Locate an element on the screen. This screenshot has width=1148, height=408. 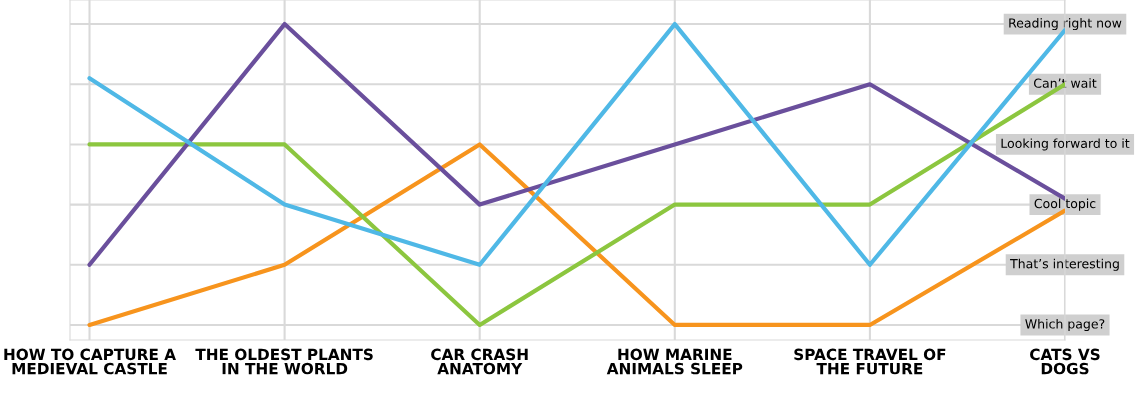
x-tick-label: HOW TO CAPTURE A MEDIEVAL CASTLE is located at coordinates (90, 361).